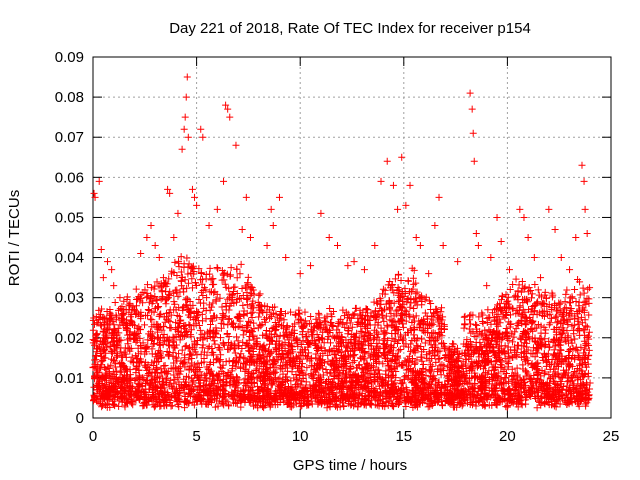  I want to click on x-tick-label: 25, so click(611, 436).